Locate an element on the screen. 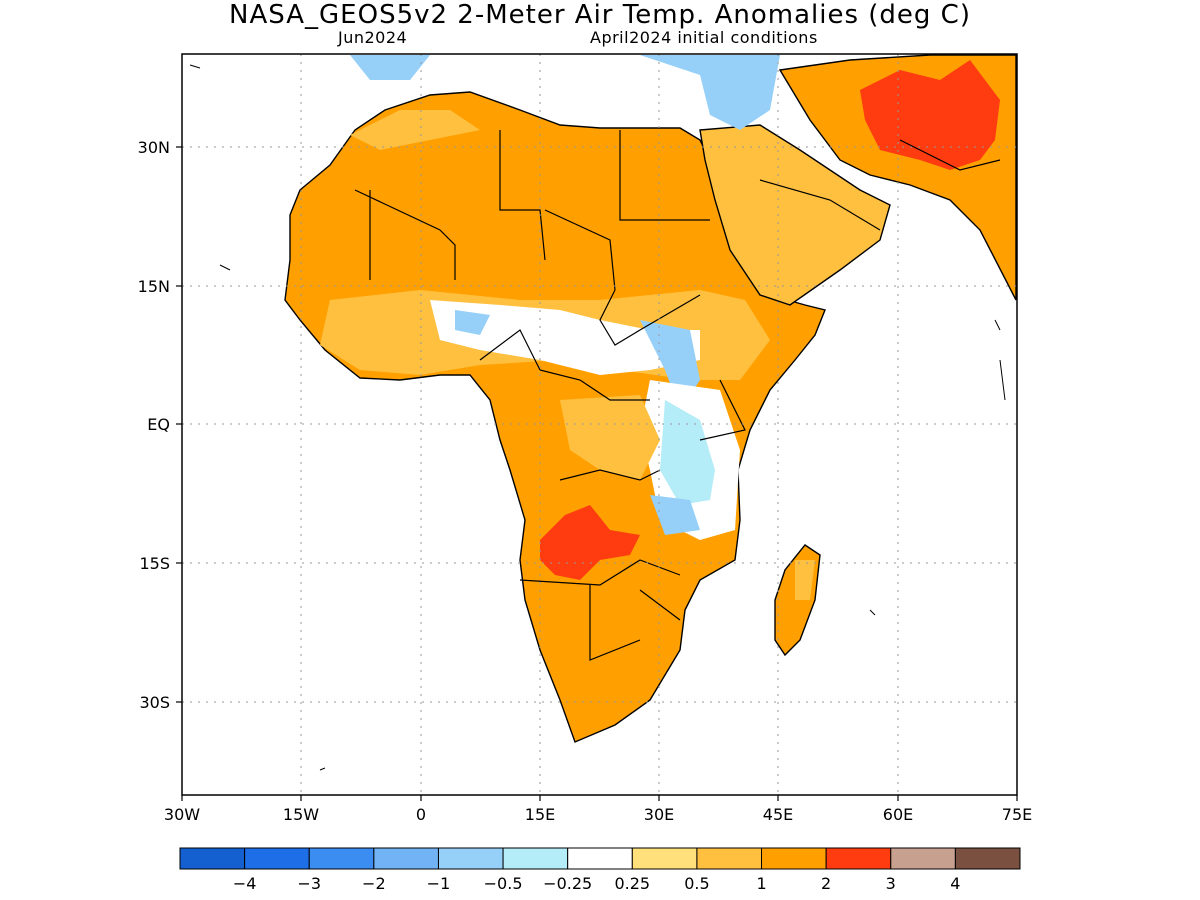 The height and width of the screenshot is (900, 1200). colorbar-label: −0.25 is located at coordinates (567, 883).